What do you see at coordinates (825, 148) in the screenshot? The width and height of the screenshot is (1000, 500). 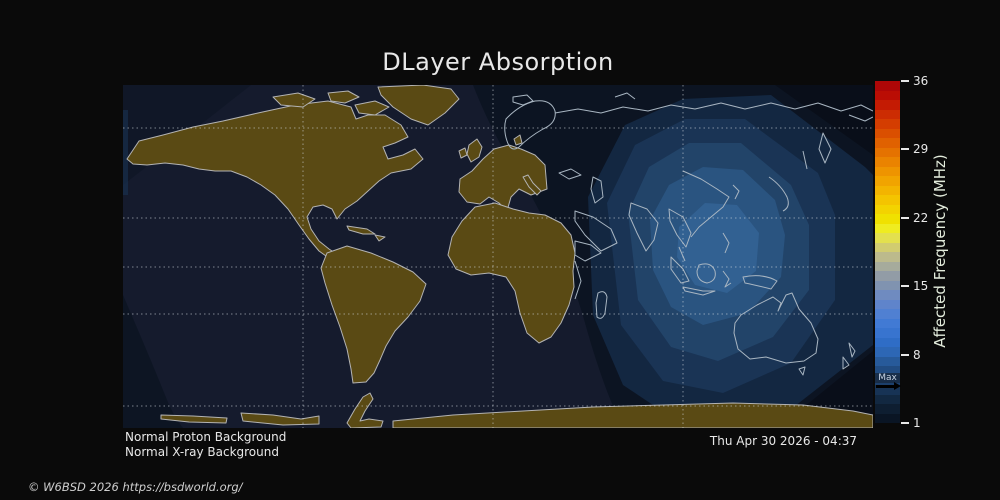 I see `kamchatka-outline` at bounding box center [825, 148].